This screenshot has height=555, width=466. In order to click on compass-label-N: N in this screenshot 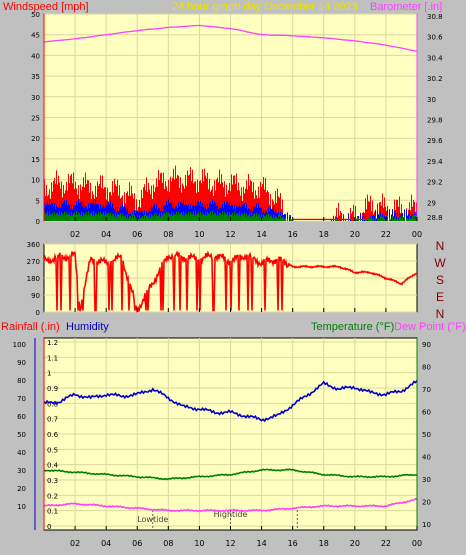, I will do `click(440, 246)`.